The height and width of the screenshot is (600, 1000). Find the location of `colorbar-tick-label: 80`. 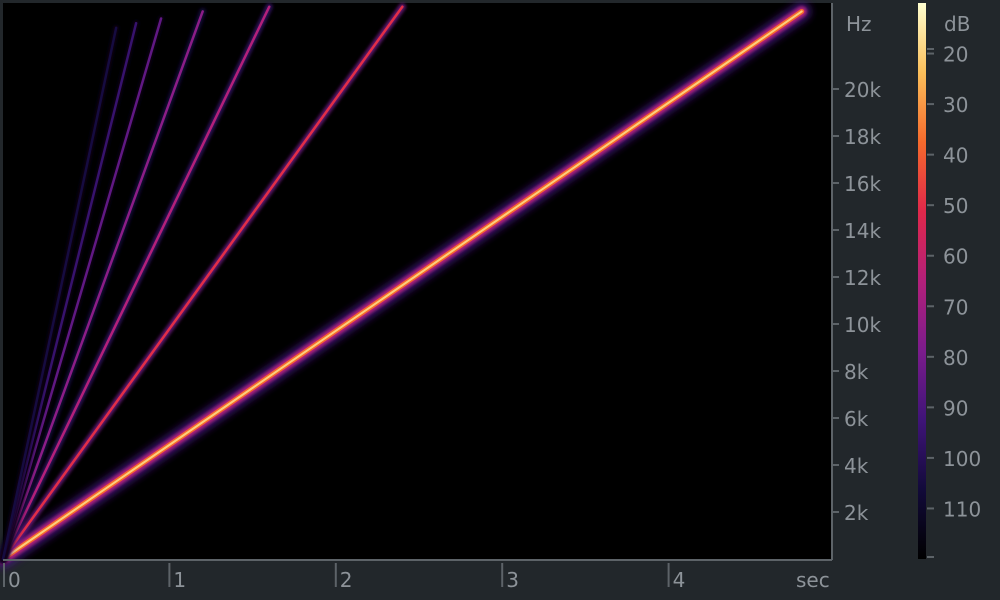

colorbar-tick-label: 80 is located at coordinates (955, 358).